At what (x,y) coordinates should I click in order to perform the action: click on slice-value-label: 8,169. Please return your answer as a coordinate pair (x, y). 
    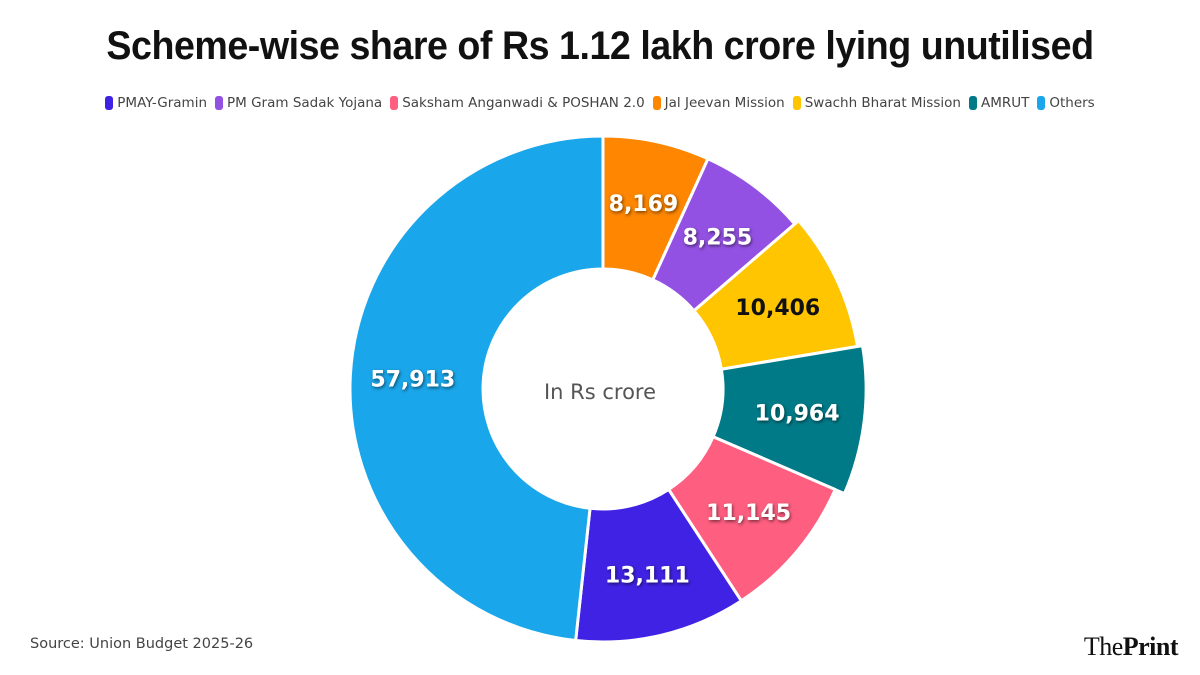
    Looking at the image, I should click on (644, 204).